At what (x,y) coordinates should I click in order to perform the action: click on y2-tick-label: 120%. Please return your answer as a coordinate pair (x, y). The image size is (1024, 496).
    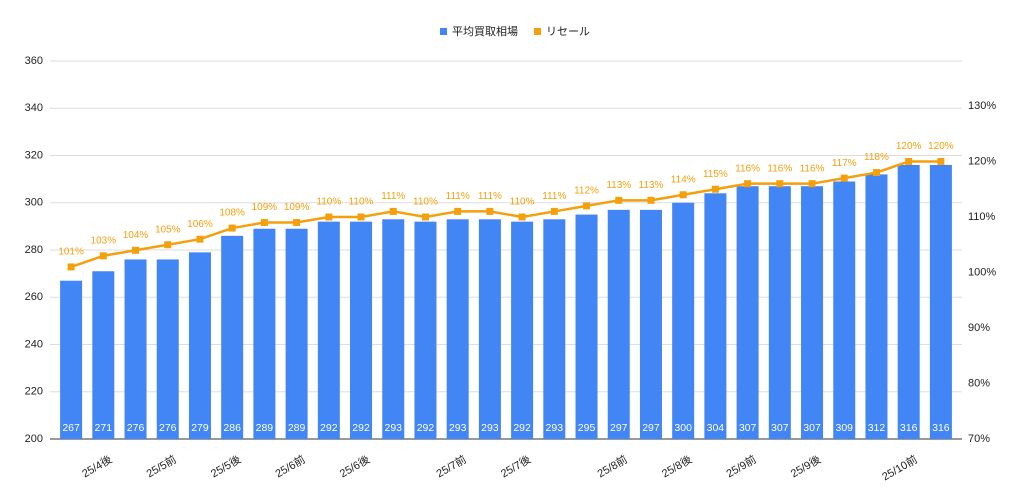
    Looking at the image, I should click on (982, 161).